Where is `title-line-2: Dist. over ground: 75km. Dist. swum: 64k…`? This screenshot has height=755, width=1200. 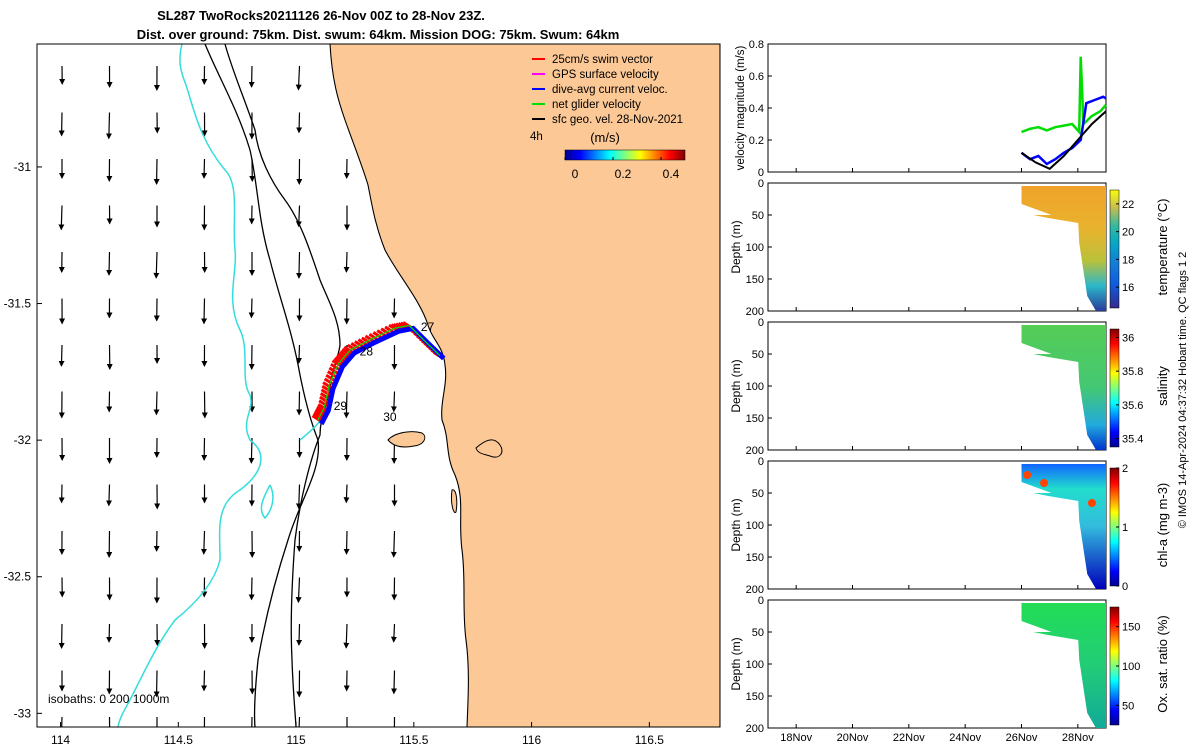 title-line-2: Dist. over ground: 75km. Dist. swum: 64k… is located at coordinates (378, 34).